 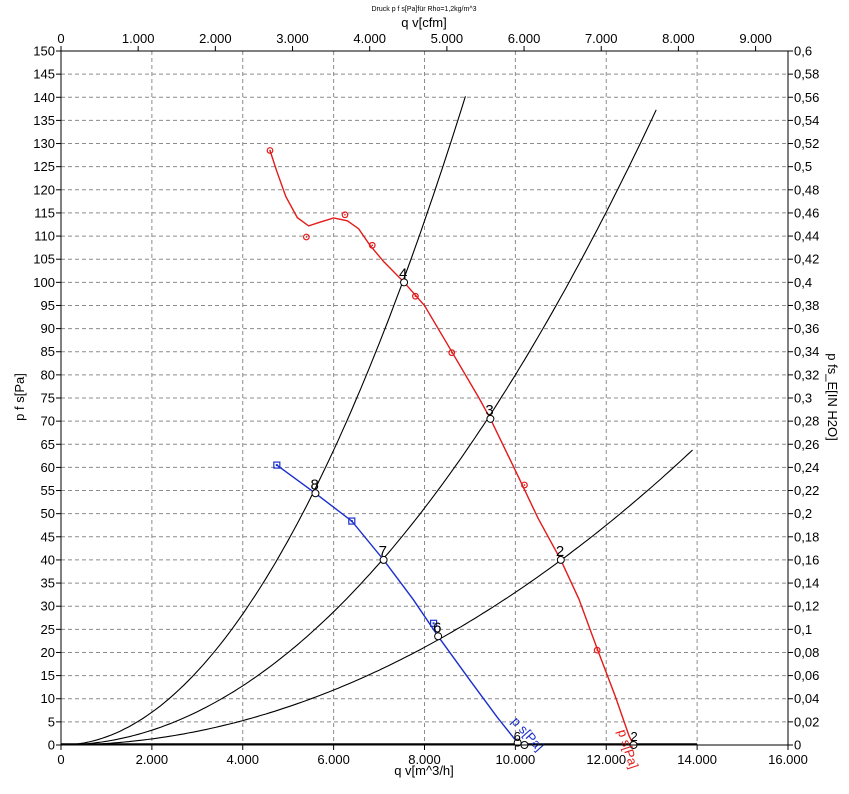 What do you see at coordinates (383, 551) in the screenshot?
I see `operating-point-label: 7` at bounding box center [383, 551].